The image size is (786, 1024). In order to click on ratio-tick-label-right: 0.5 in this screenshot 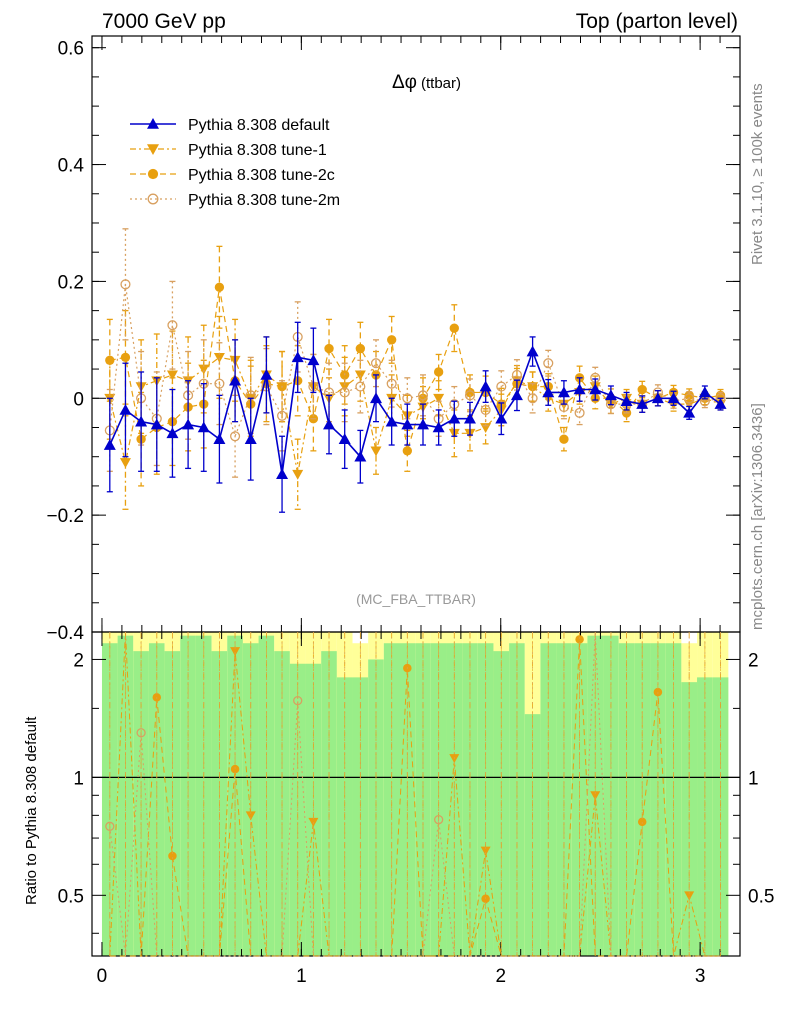, I will do `click(761, 896)`.